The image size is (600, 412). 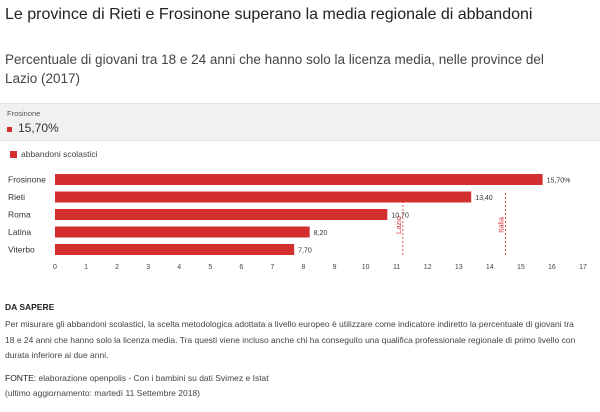 What do you see at coordinates (241, 267) in the screenshot?
I see `x-tick-label: 6` at bounding box center [241, 267].